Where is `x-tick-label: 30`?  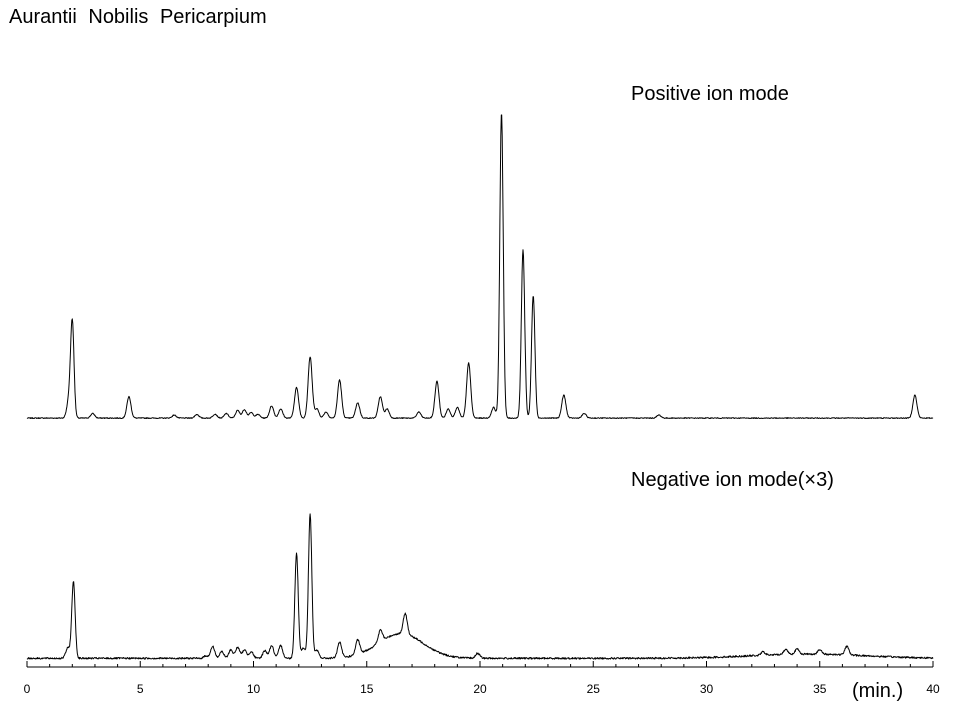 x-tick-label: 30 is located at coordinates (707, 689).